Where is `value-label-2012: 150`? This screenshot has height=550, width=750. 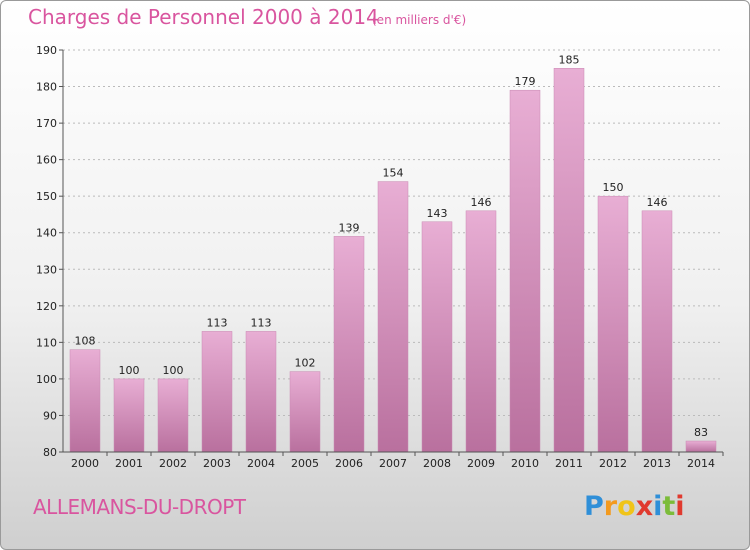
value-label-2012: 150 is located at coordinates (613, 187).